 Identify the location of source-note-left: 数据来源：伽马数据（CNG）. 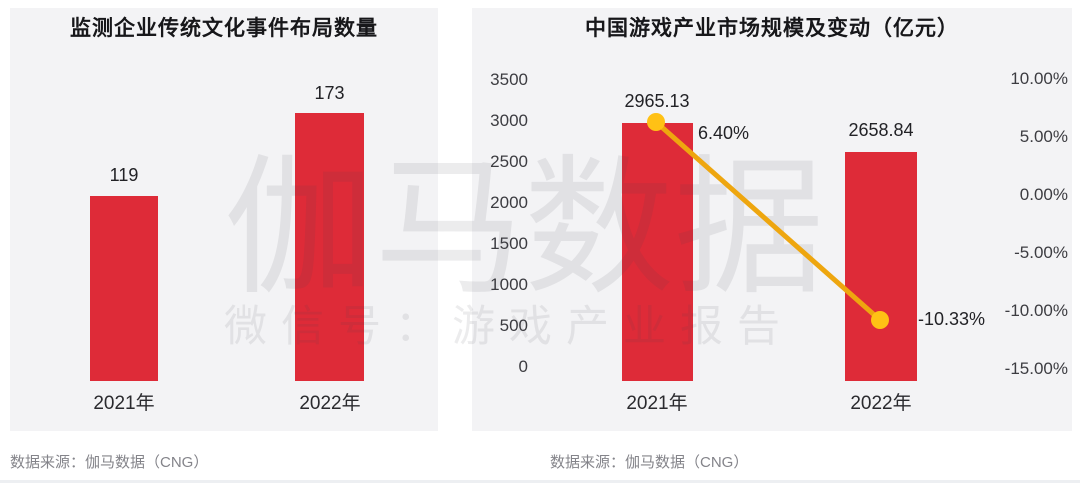
(109, 462).